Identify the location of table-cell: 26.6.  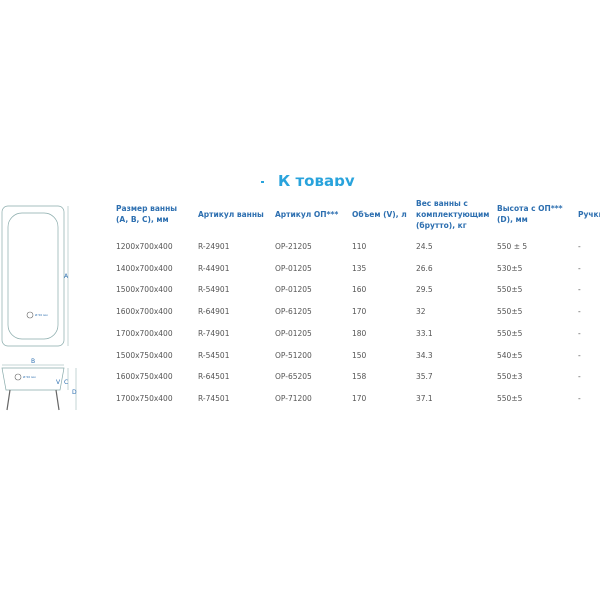
(424, 268).